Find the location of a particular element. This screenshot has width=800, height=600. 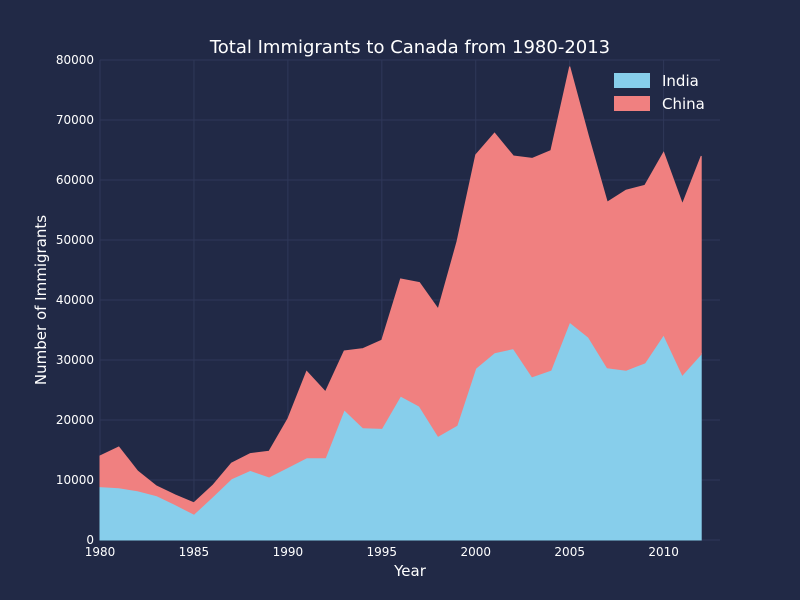

y-tick-label: 20000 is located at coordinates (75, 420).